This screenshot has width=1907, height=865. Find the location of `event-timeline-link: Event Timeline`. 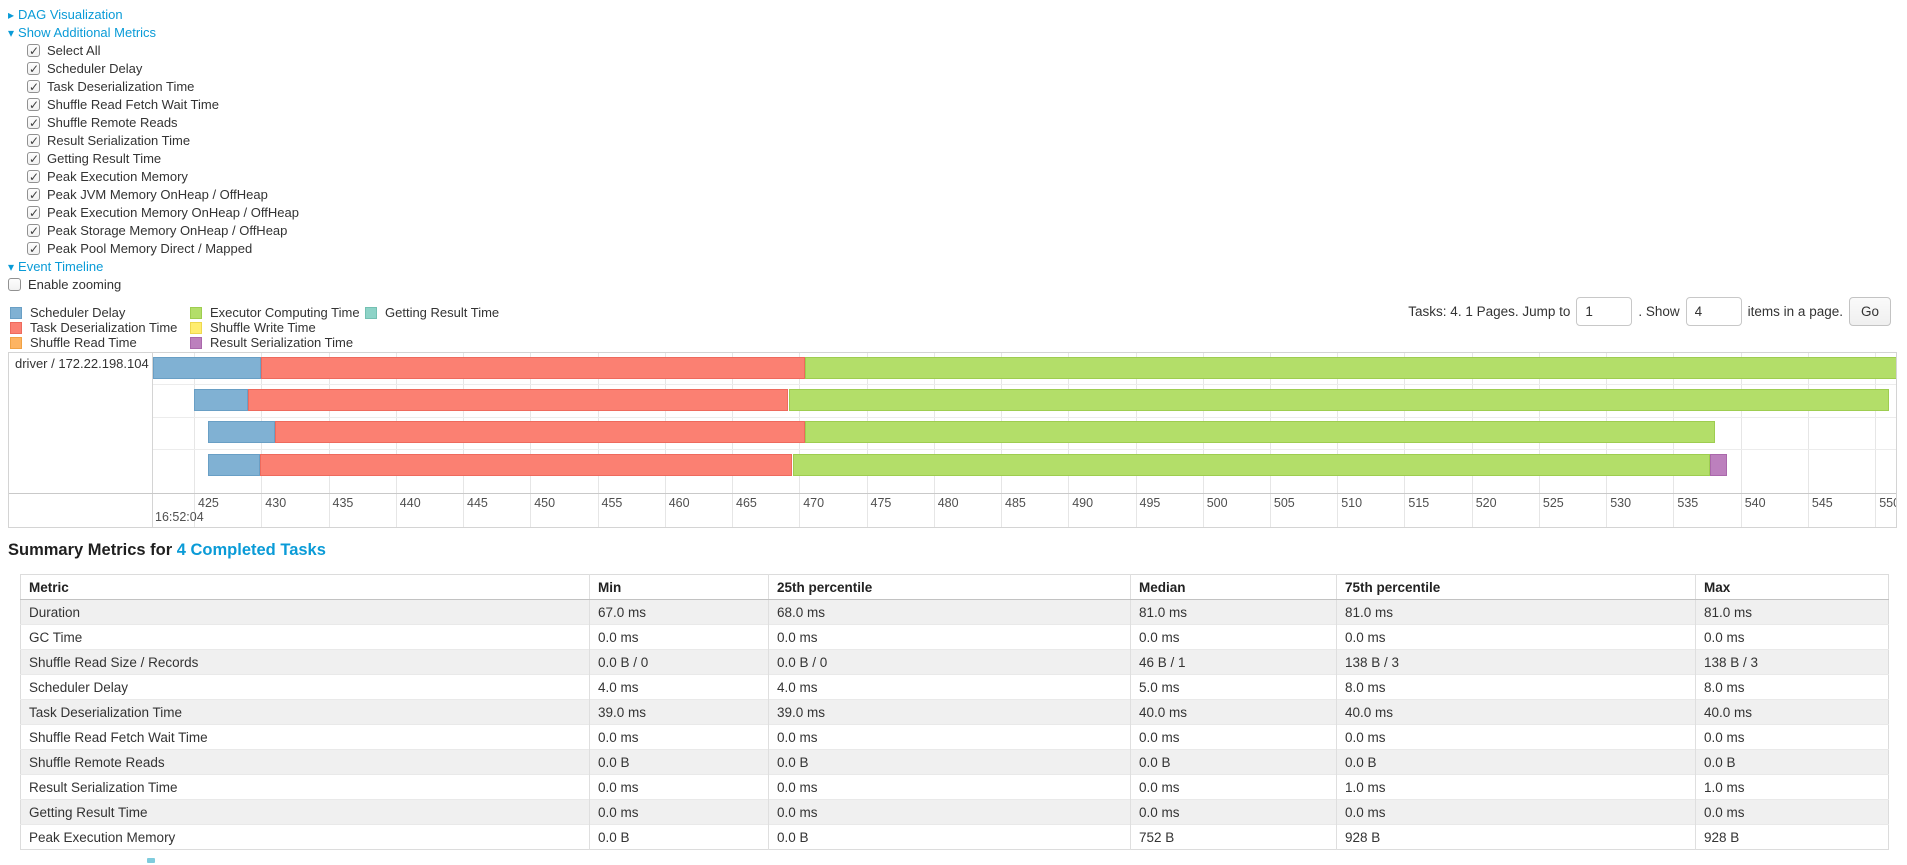

event-timeline-link: Event Timeline is located at coordinates (61, 266).